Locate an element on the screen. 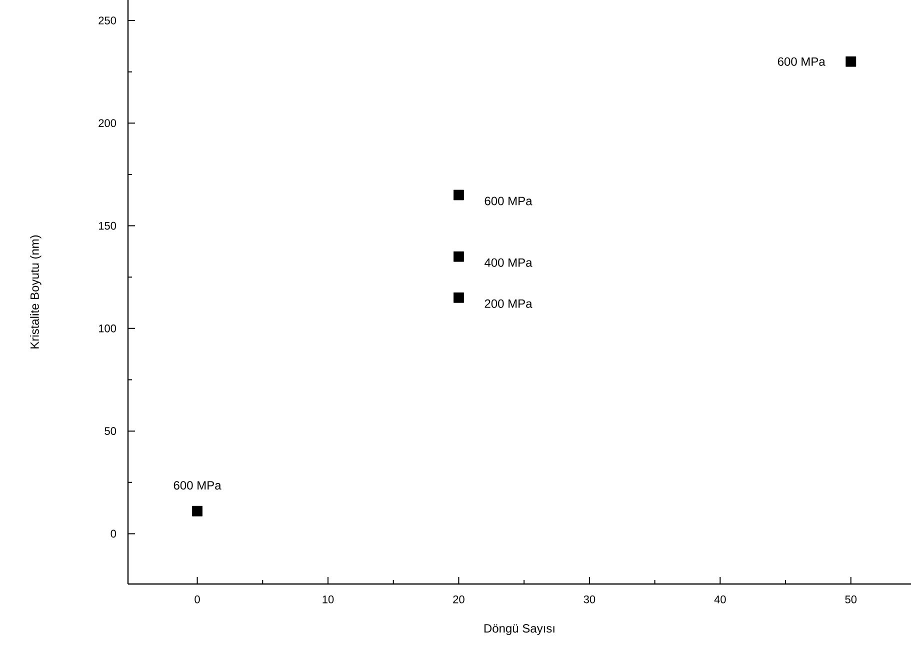  y-tick-label: 50 is located at coordinates (110, 431).